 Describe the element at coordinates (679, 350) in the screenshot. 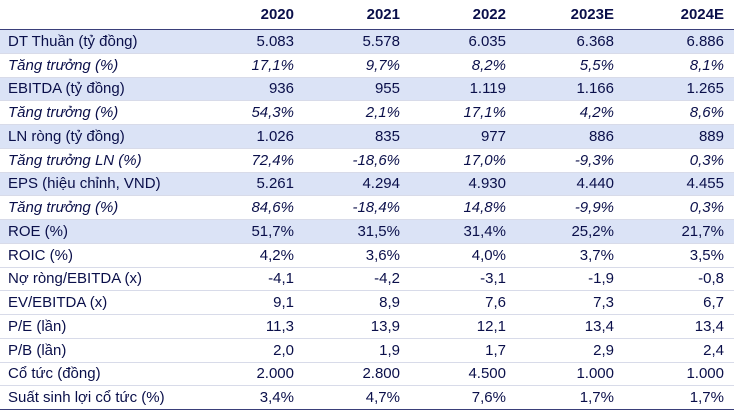

I see `value-cell: 2,4` at that location.